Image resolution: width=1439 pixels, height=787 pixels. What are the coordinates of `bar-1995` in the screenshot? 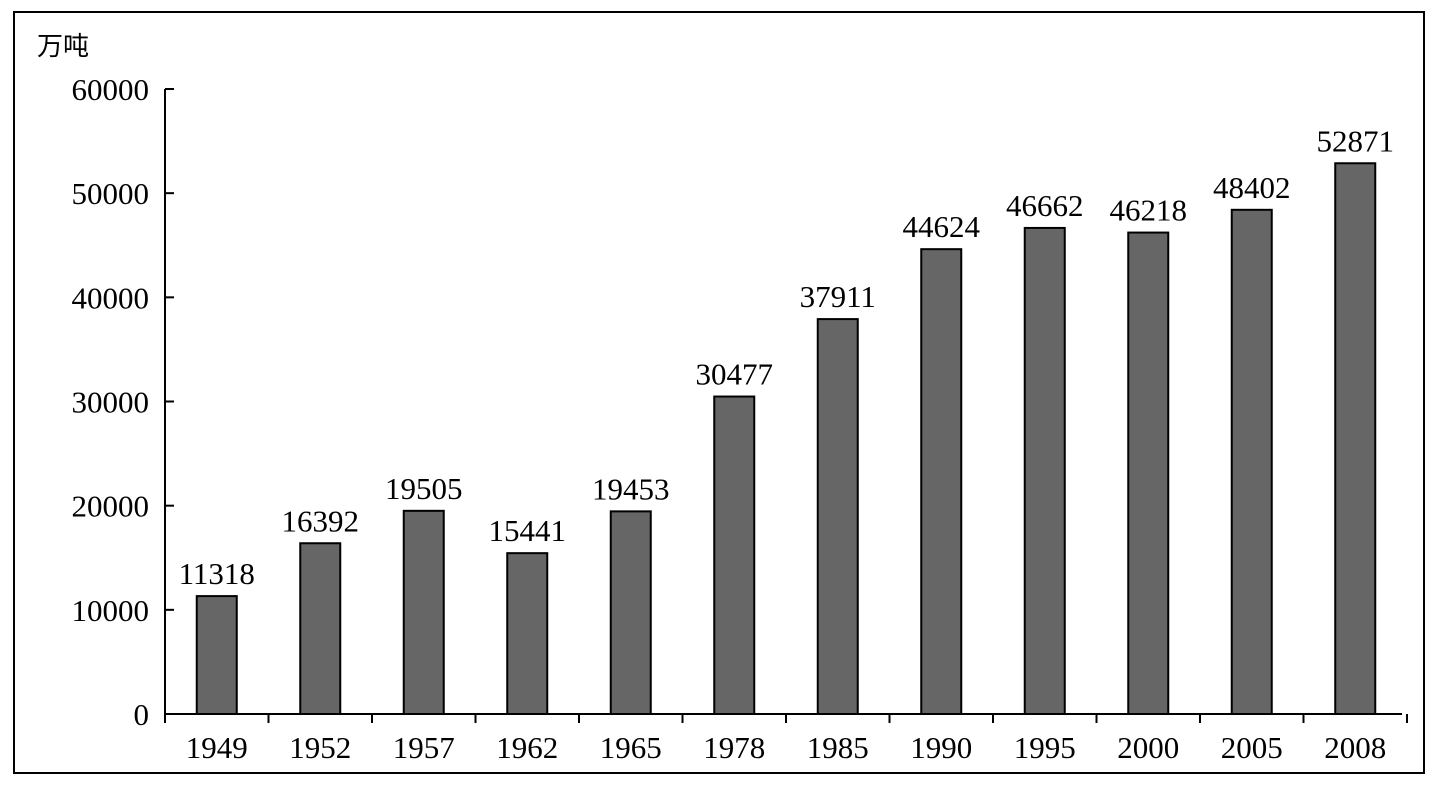 It's located at (1044, 470).